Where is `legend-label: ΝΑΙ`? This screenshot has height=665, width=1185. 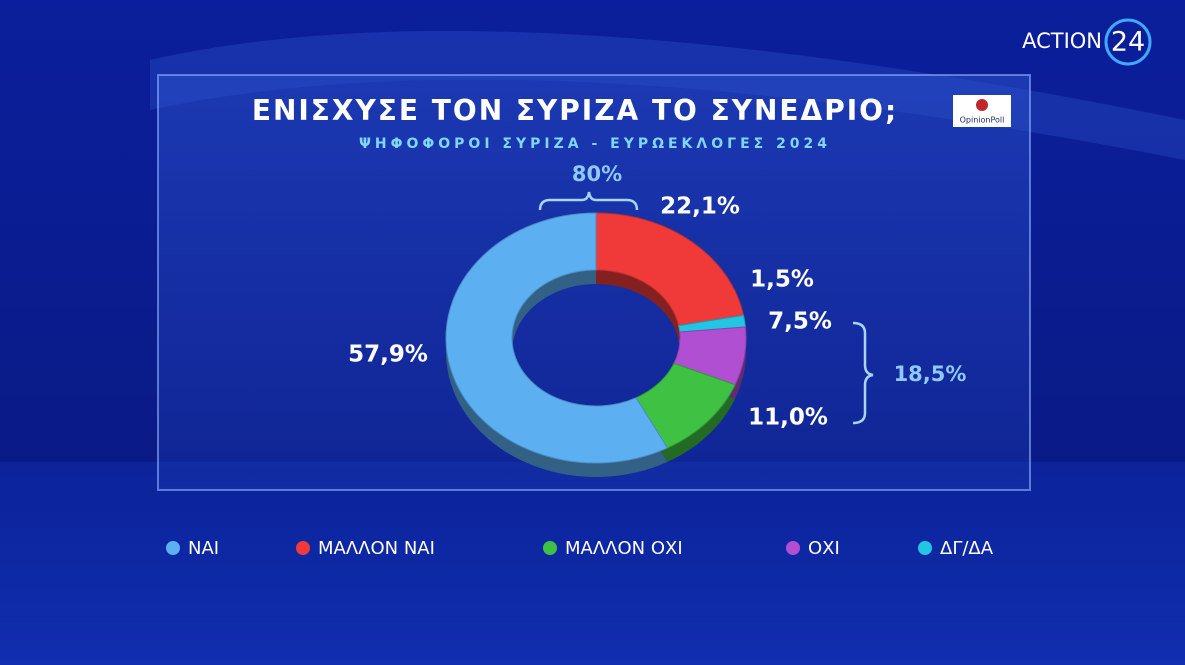 legend-label: ΝΑΙ is located at coordinates (203, 548).